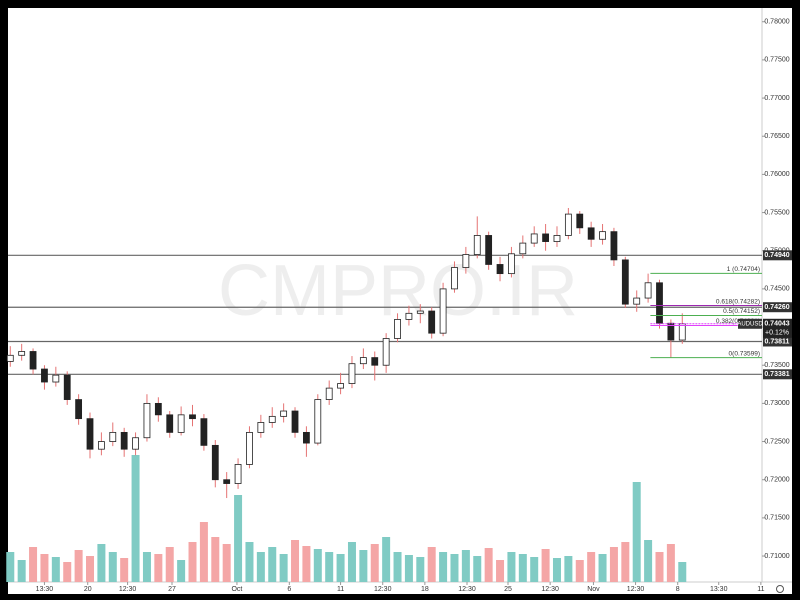  I want to click on fib-label: 1 (0.74704), so click(743, 269).